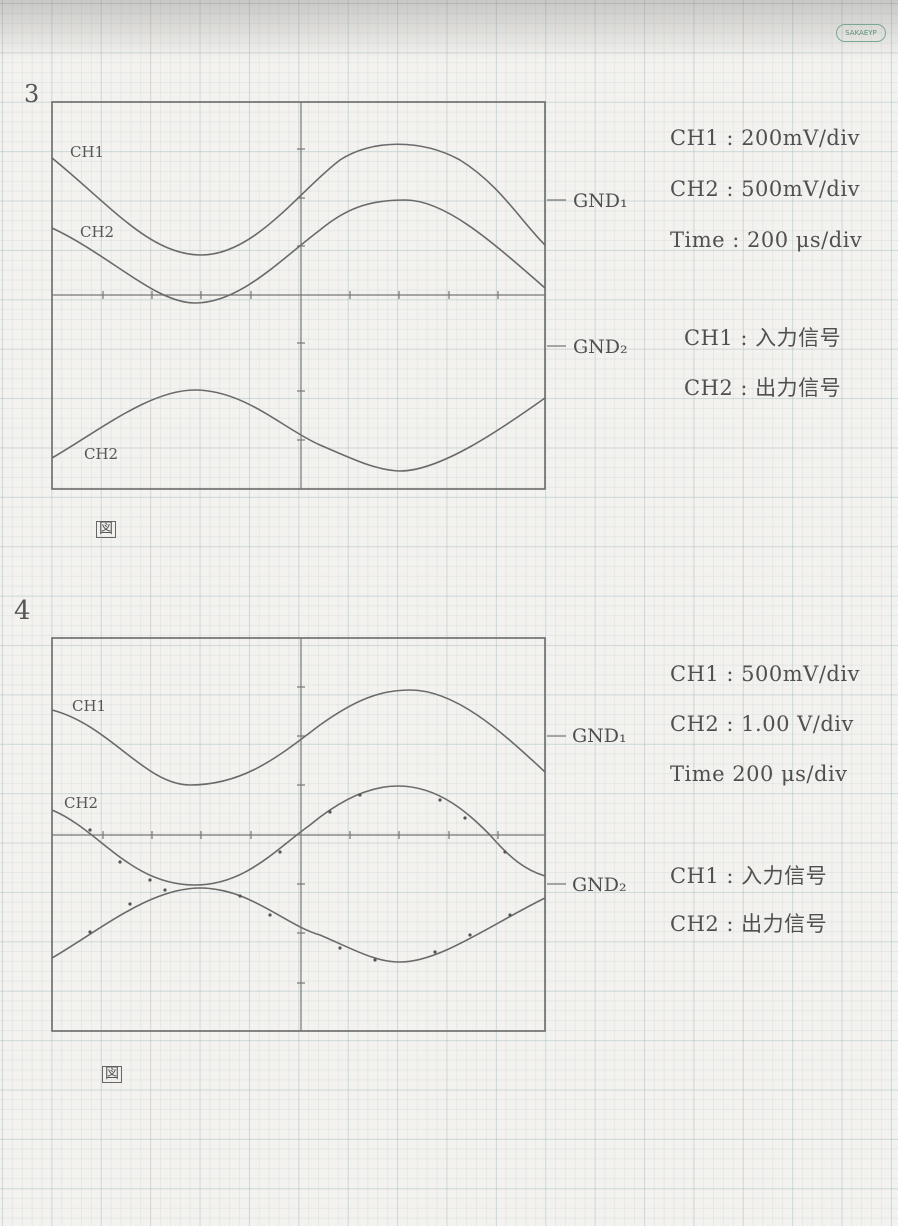  I want to click on graph-3-ticks, so click(300, 294).